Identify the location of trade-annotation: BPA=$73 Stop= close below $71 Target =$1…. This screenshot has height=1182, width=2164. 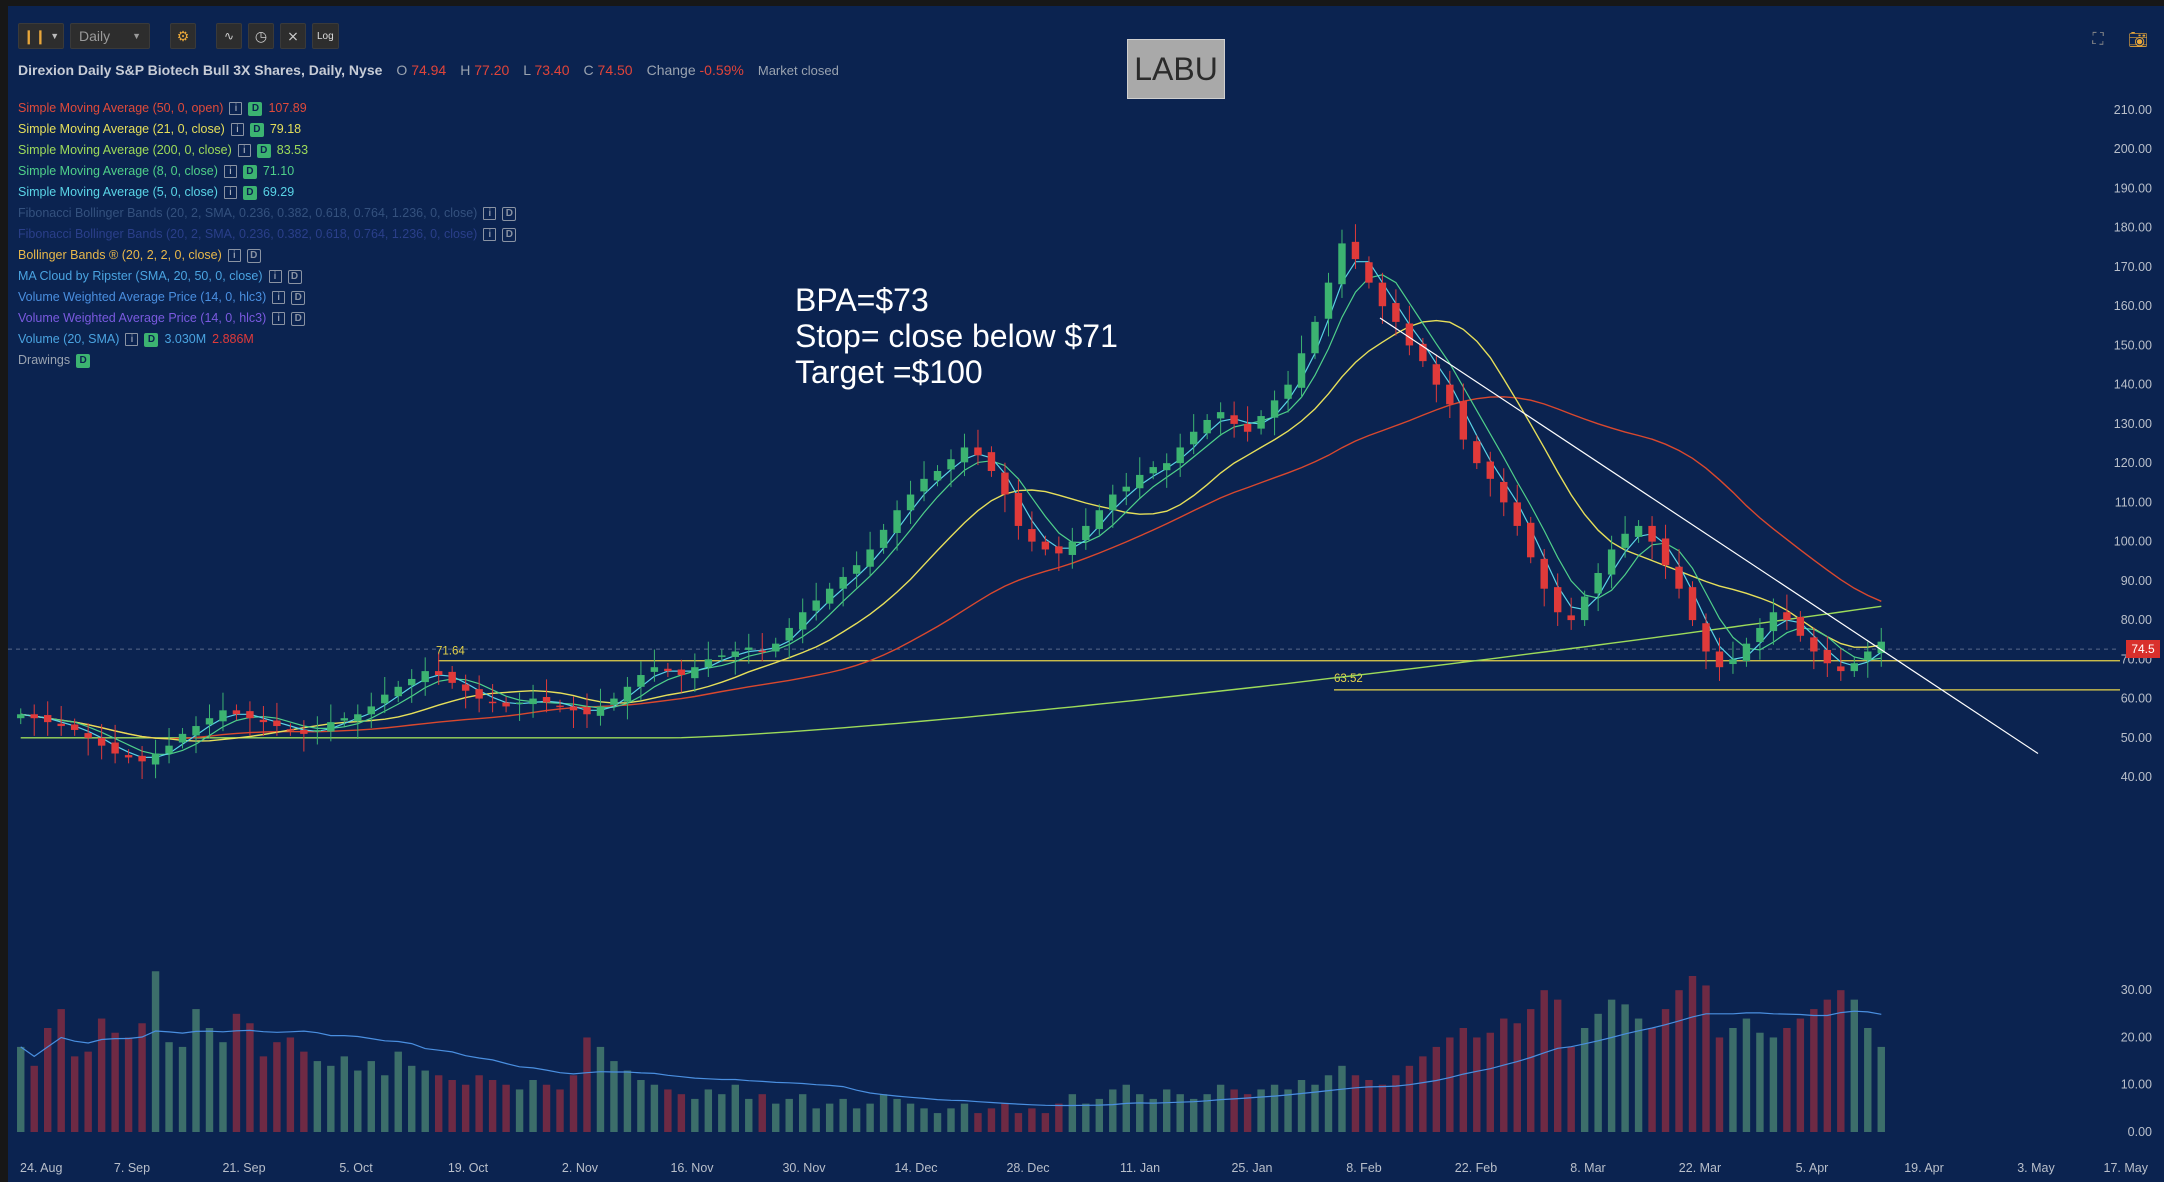
(956, 336).